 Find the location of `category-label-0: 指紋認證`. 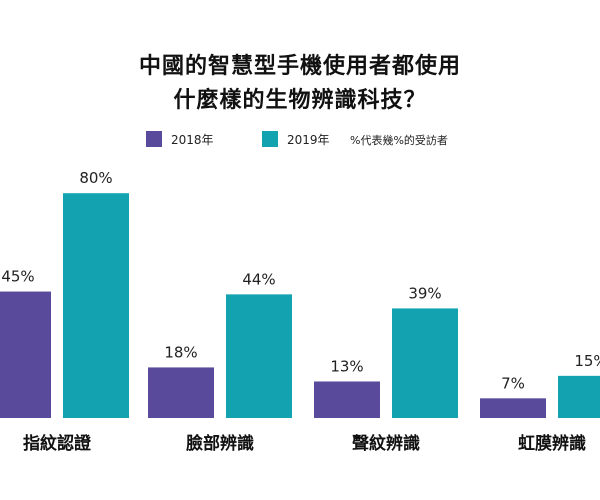

category-label-0: 指紋認證 is located at coordinates (57, 443).